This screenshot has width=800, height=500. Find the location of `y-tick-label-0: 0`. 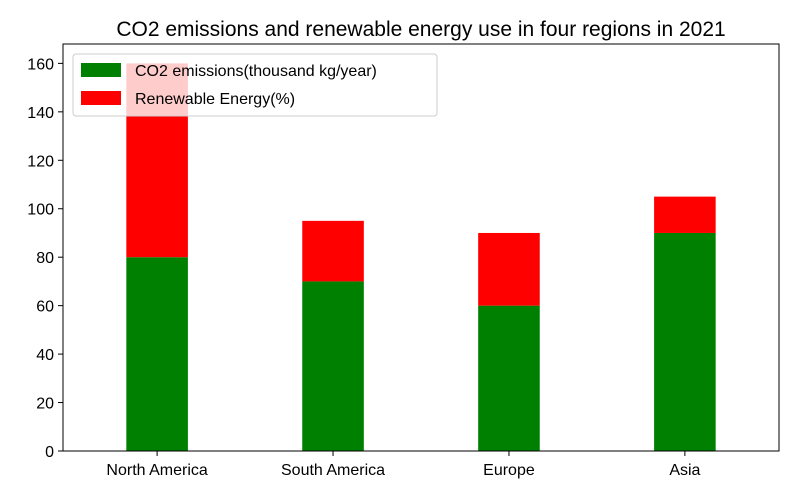

y-tick-label-0: 0 is located at coordinates (49, 452).